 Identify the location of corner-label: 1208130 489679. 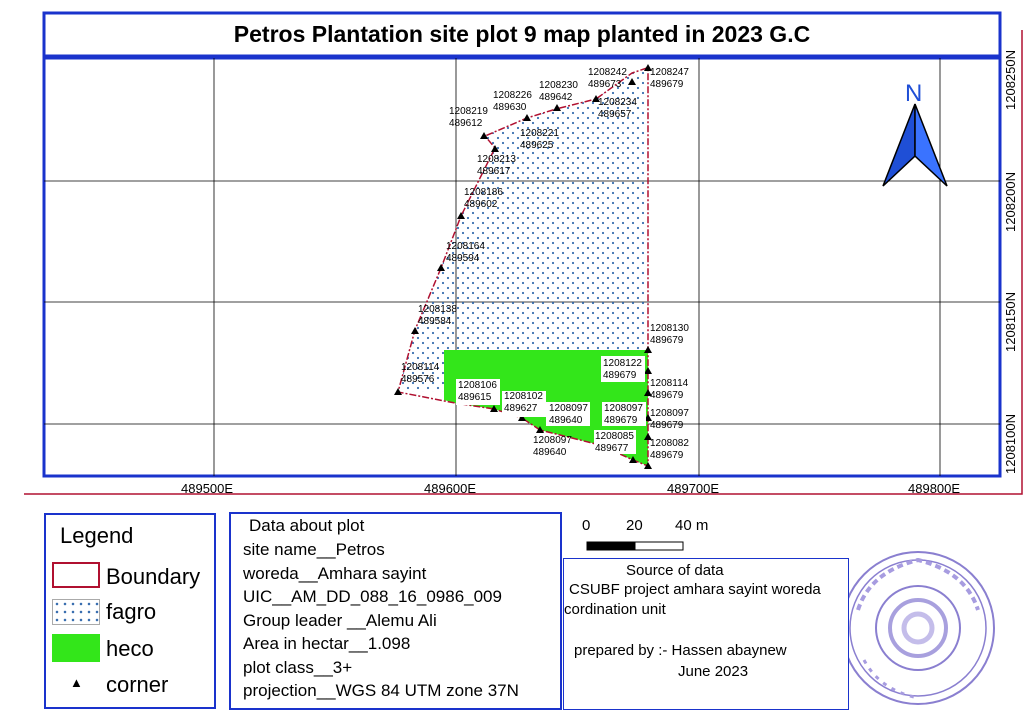
(669, 334).